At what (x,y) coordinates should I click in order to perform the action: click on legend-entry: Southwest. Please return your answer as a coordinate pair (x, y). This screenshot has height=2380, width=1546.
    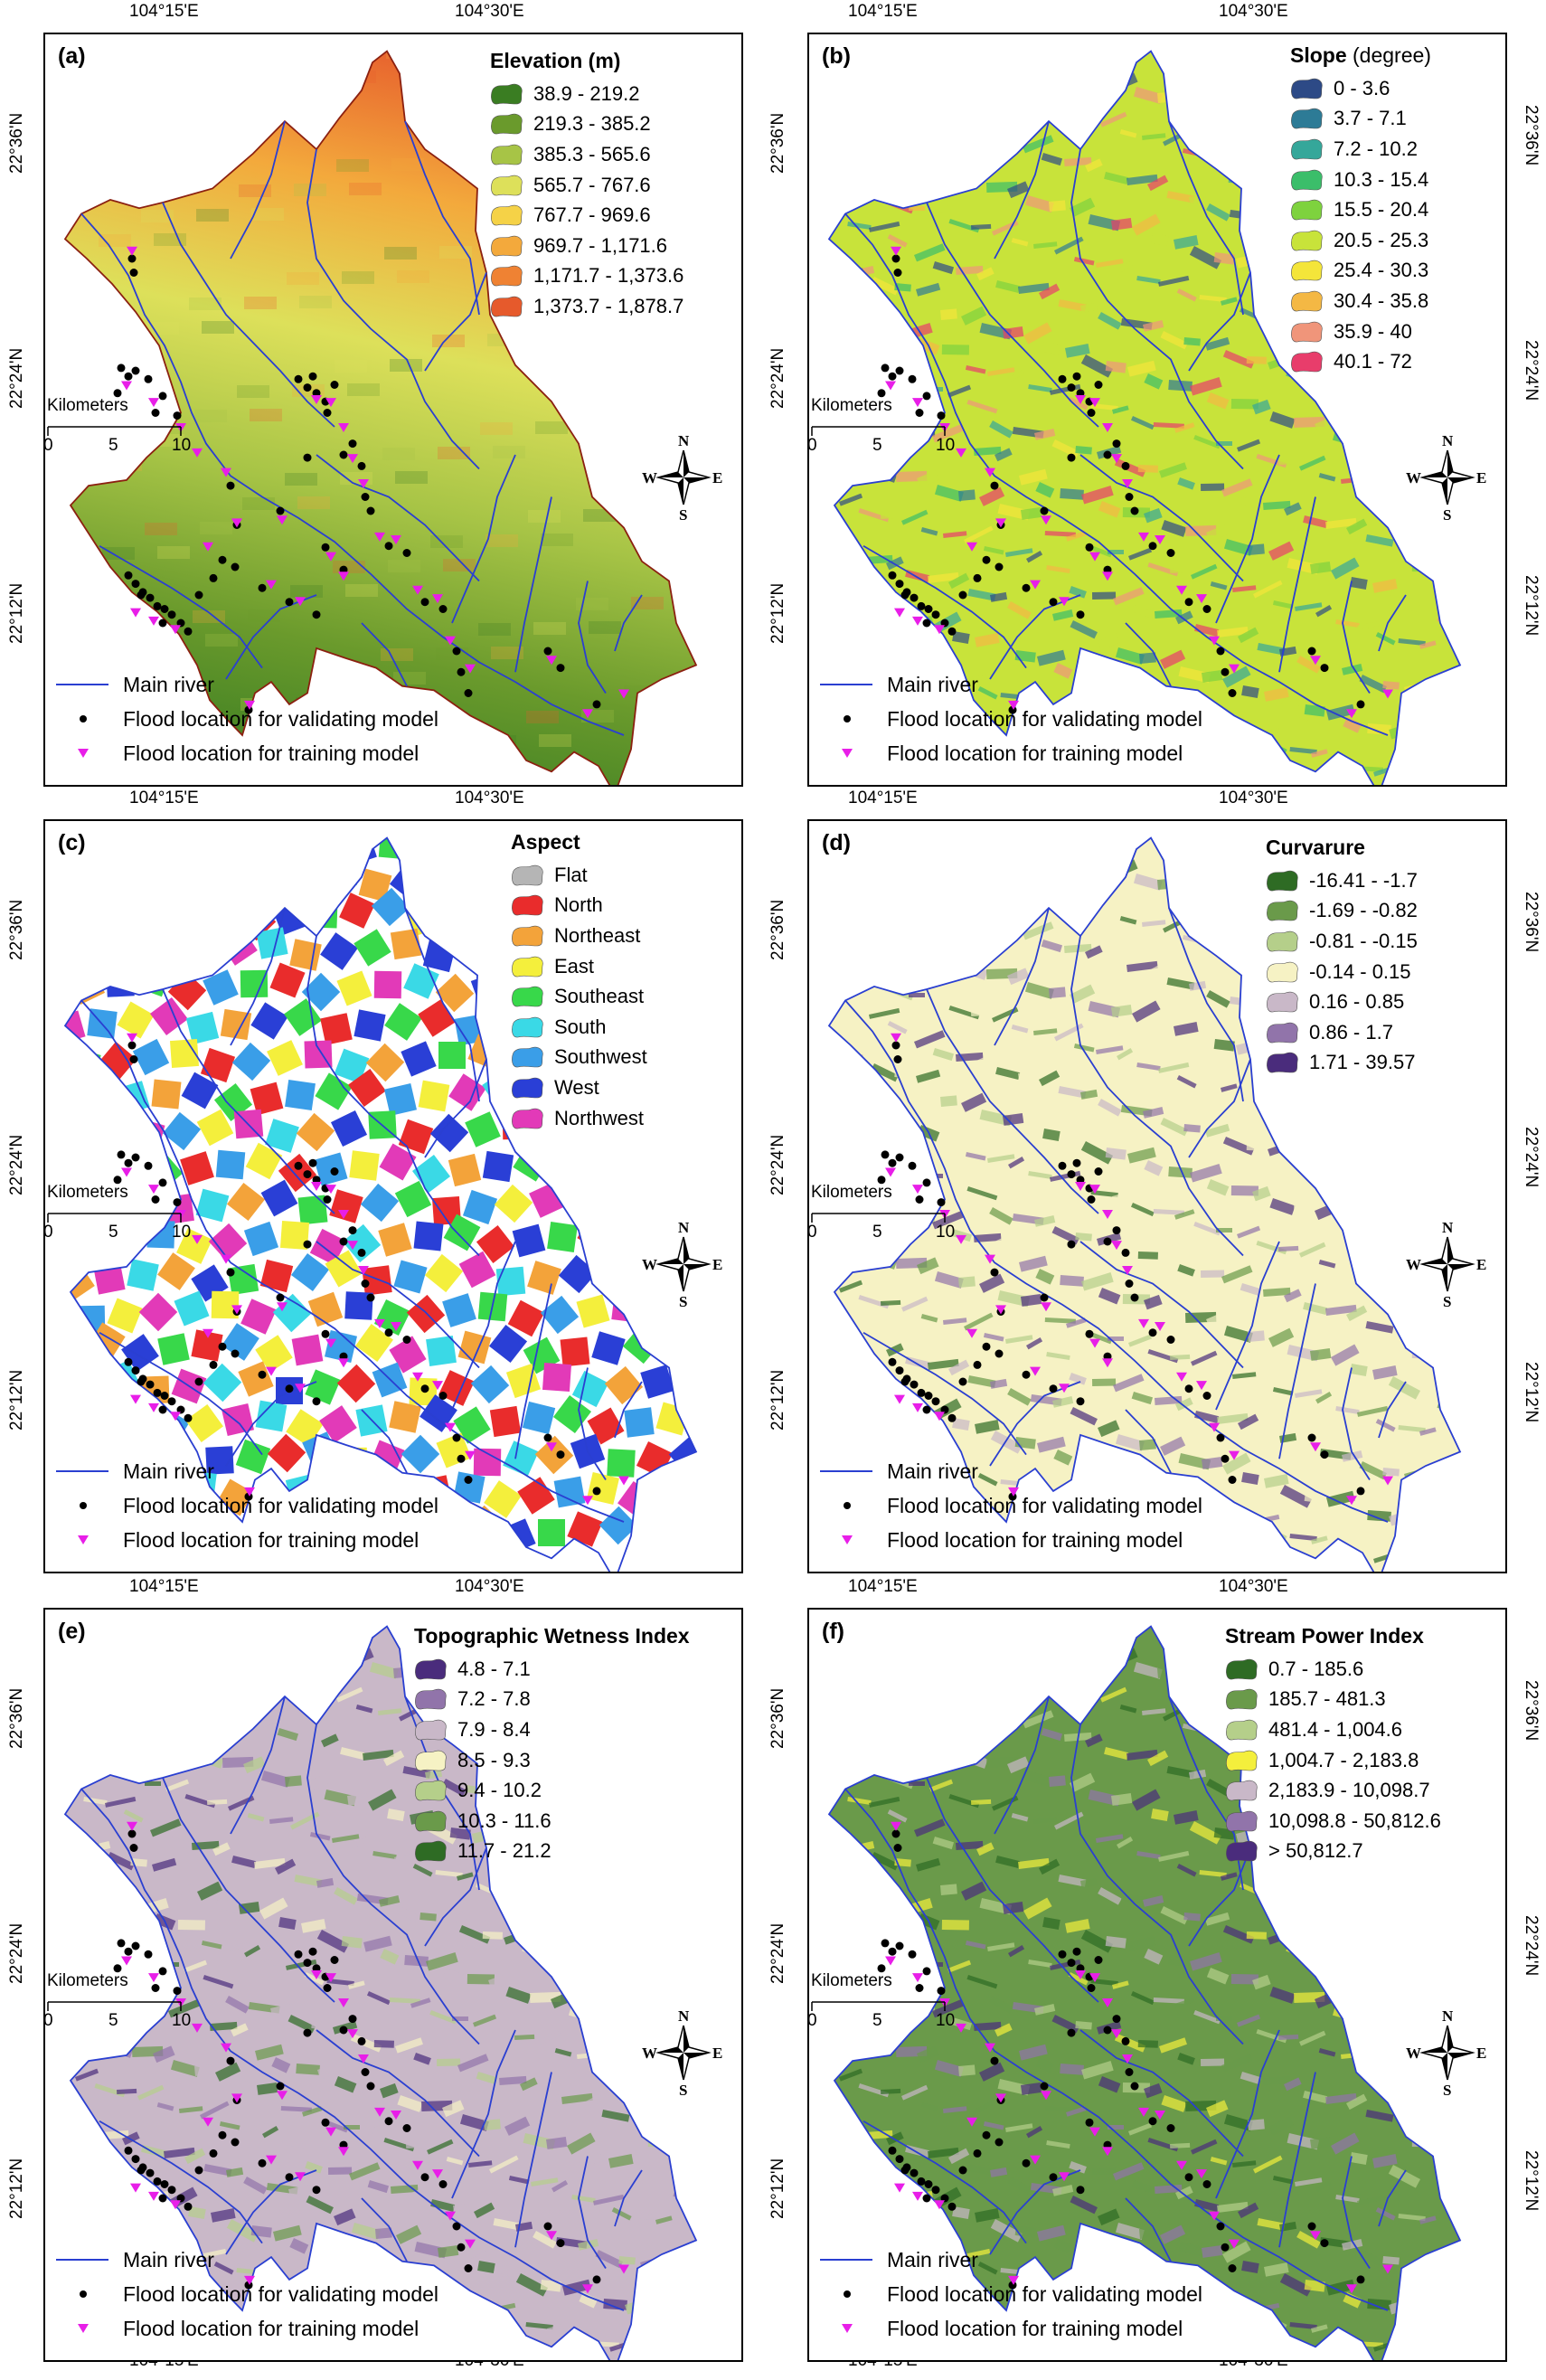
    Looking at the image, I should click on (619, 1058).